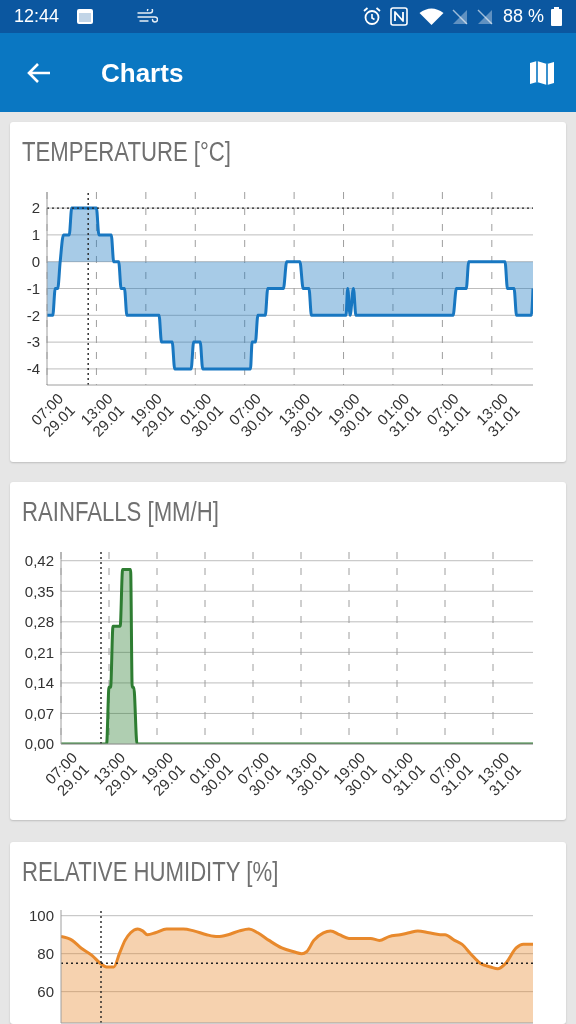  Describe the element at coordinates (39, 561) in the screenshot. I see `y-tick-label: 0,42` at that location.